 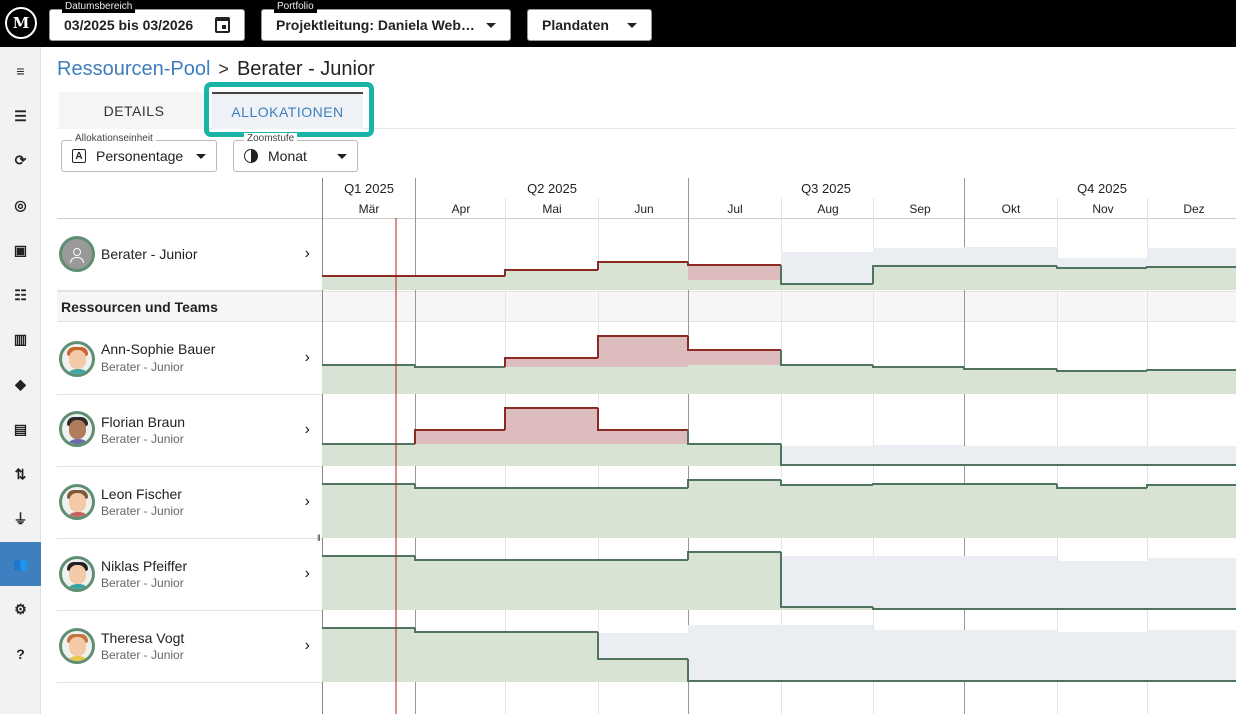 I want to click on contrast-icon, so click(x=251, y=156).